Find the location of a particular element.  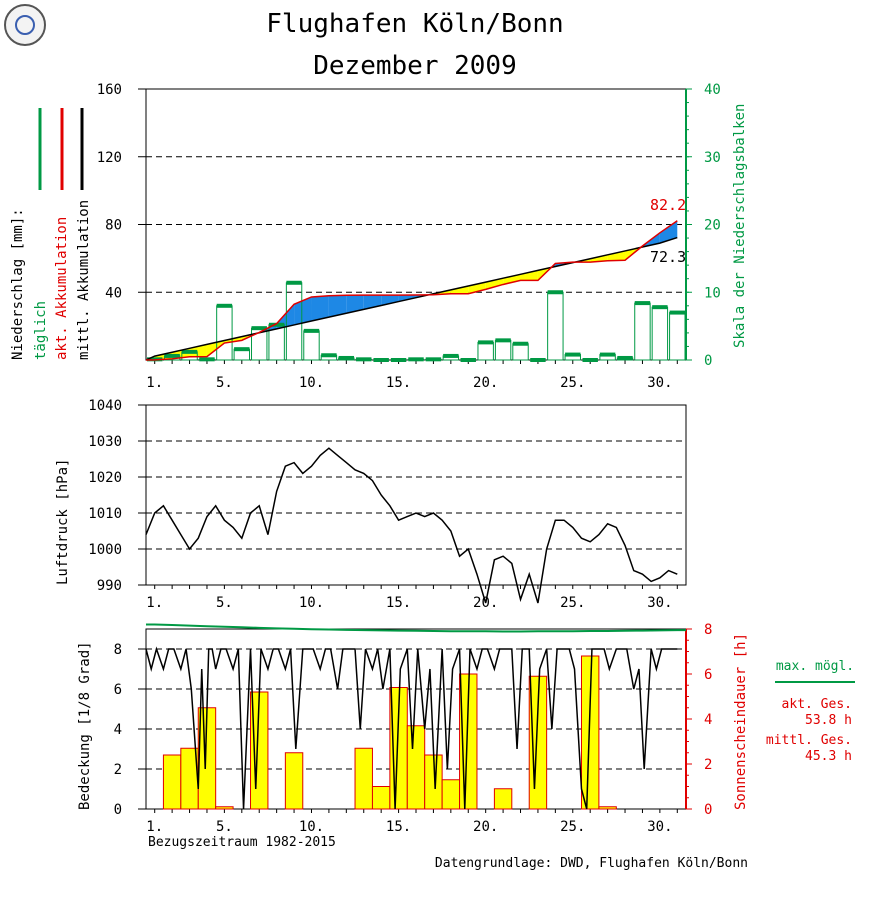

pressure-line is located at coordinates (411, 525).